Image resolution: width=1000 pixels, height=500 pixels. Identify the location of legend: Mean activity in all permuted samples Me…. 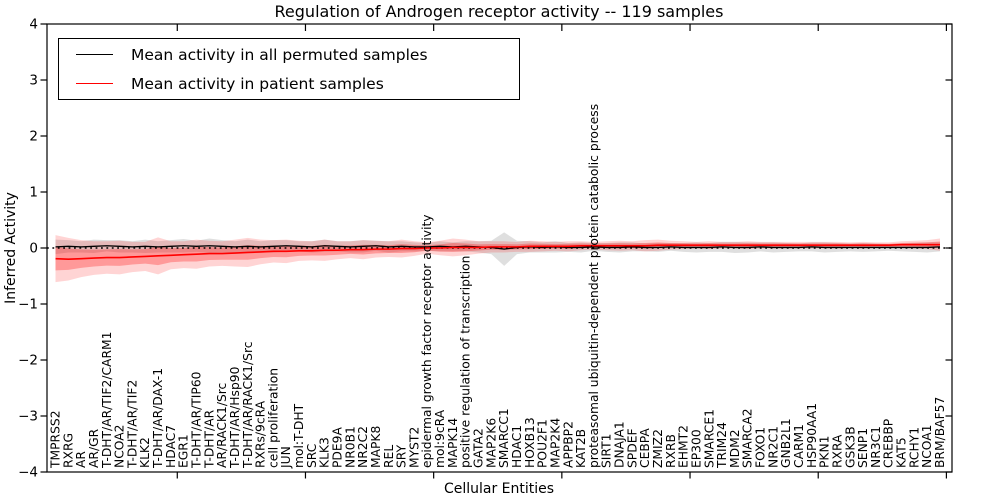
(289, 69).